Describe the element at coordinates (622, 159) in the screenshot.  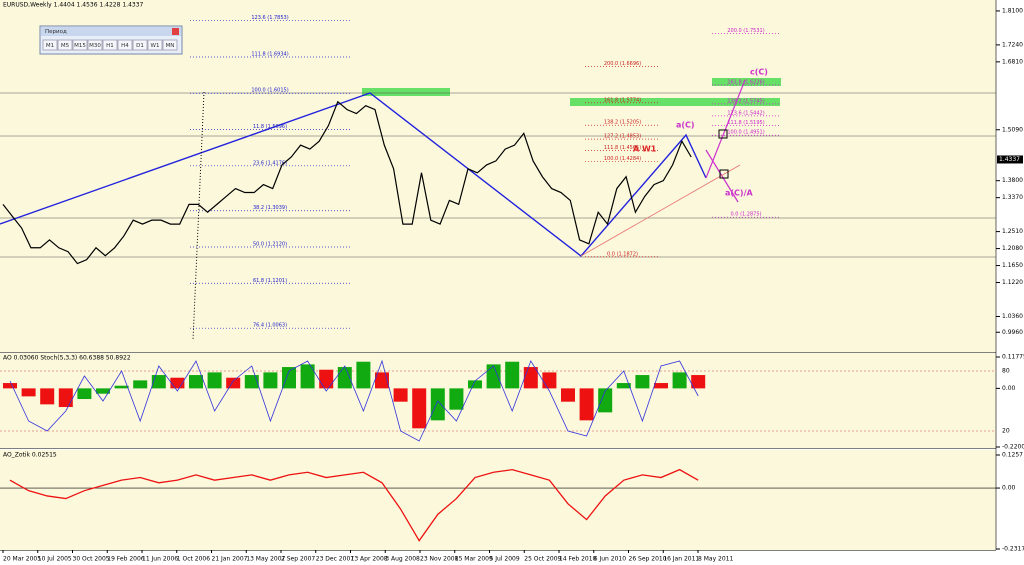
I see `fib-label: 100.0 (1.4284)` at that location.